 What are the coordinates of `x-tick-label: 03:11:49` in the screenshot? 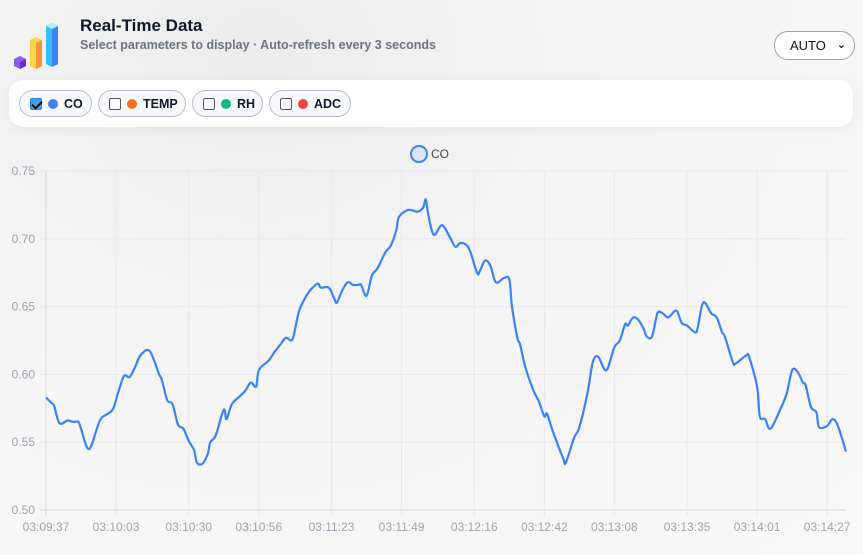 It's located at (402, 527).